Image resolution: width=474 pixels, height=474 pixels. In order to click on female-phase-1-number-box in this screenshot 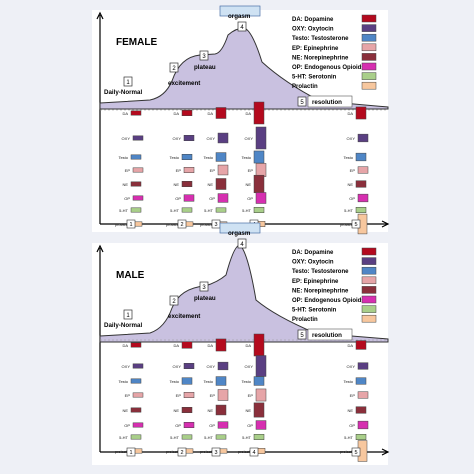, I will do `click(128, 81)`.